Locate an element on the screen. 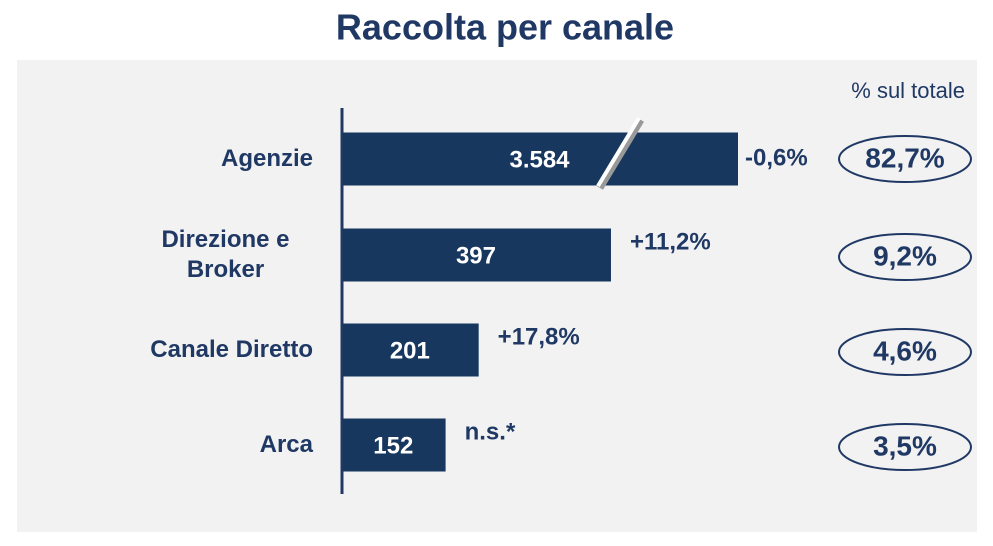  share-label: 9,2% is located at coordinates (905, 255).